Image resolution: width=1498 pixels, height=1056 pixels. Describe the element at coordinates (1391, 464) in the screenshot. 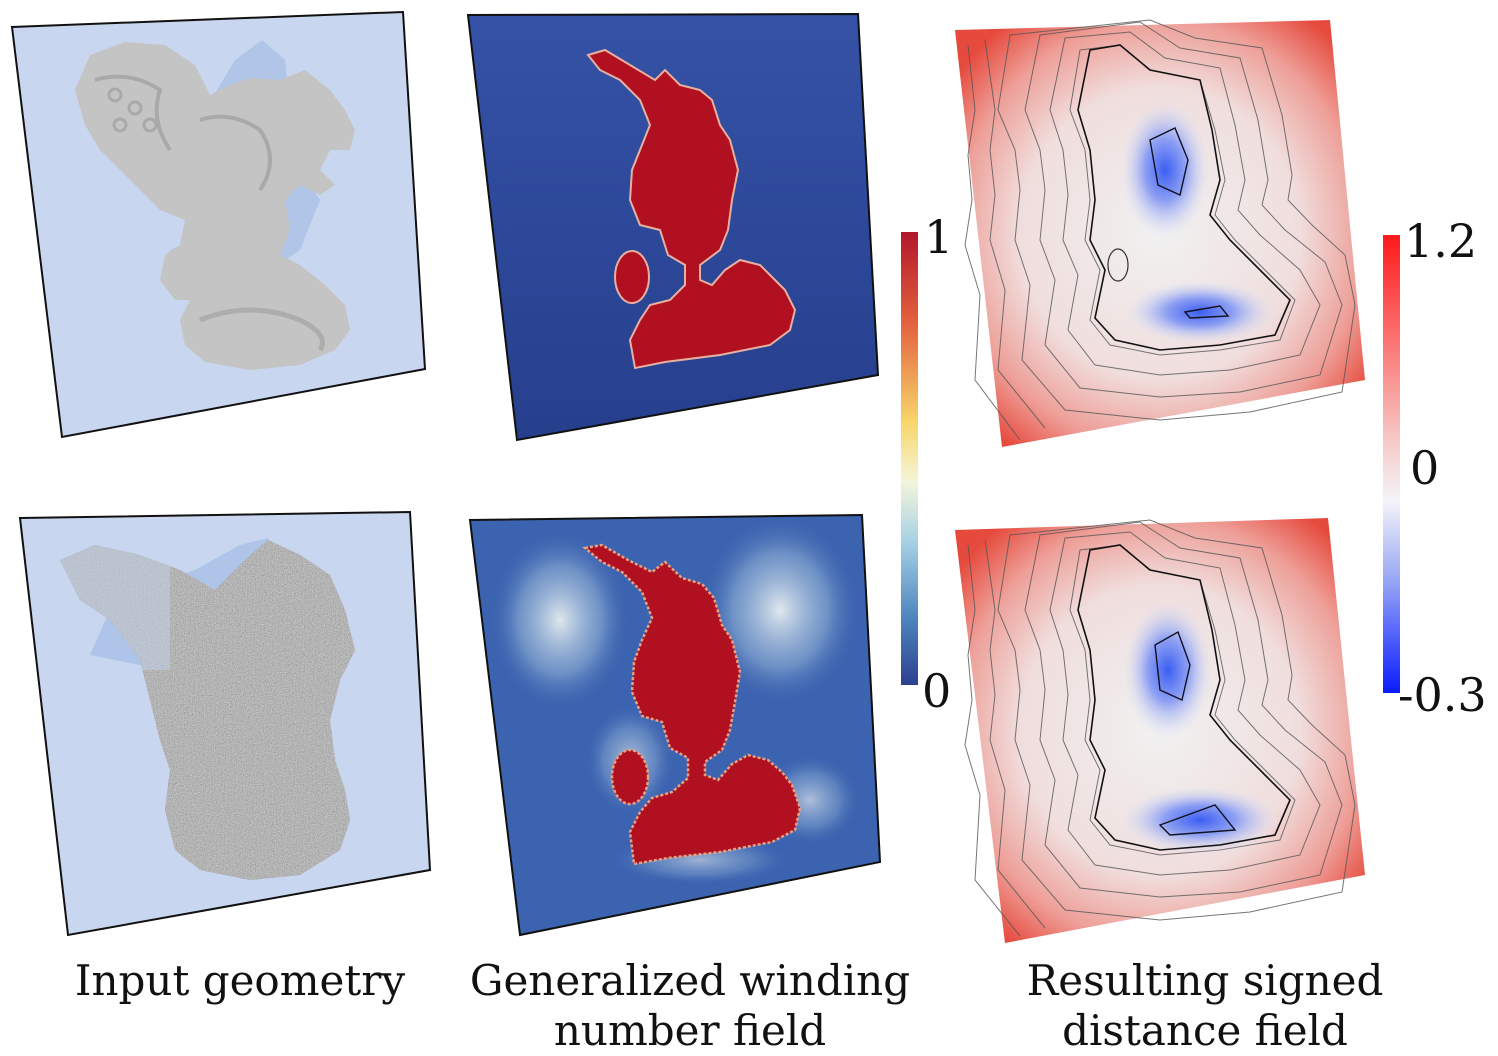

I see `sdf-colorbar` at that location.